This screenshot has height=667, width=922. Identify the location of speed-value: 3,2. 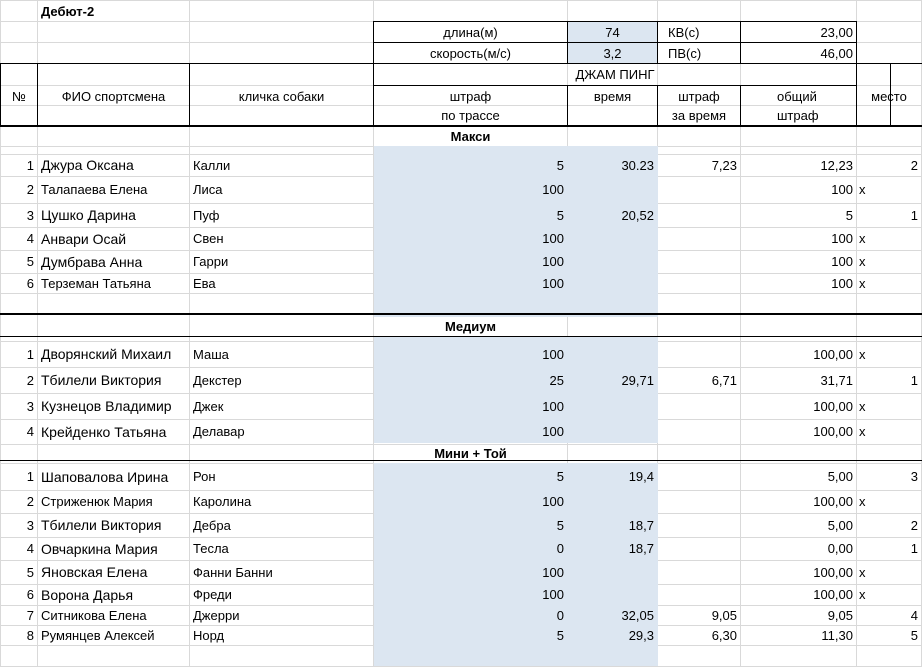
(612, 53).